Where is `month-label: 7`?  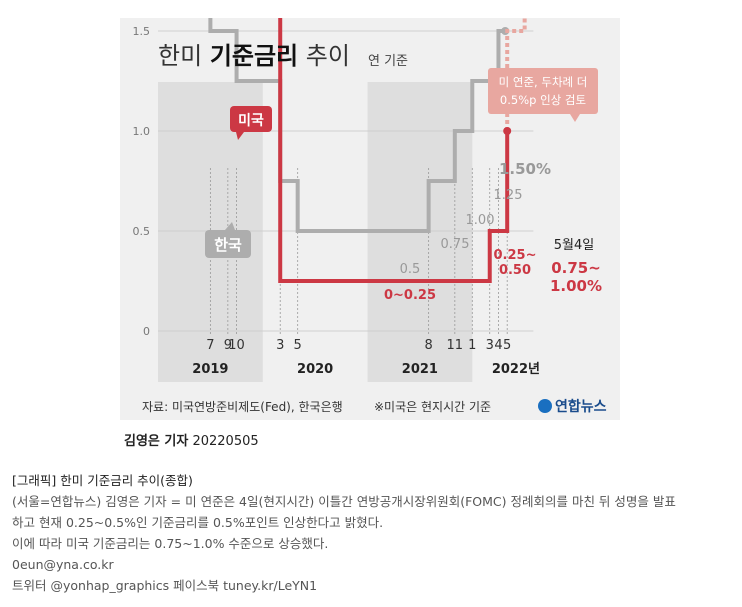 month-label: 7 is located at coordinates (210, 345).